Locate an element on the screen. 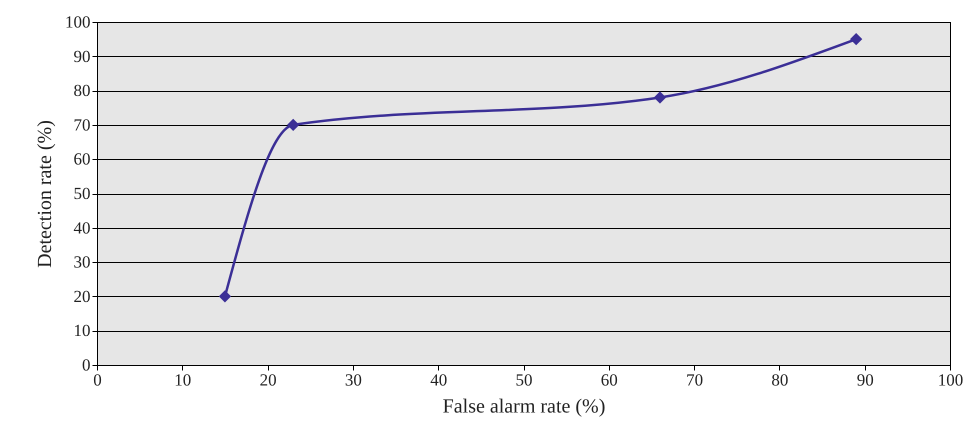 This screenshot has width=966, height=432. x-tick-label: 70 is located at coordinates (695, 380).